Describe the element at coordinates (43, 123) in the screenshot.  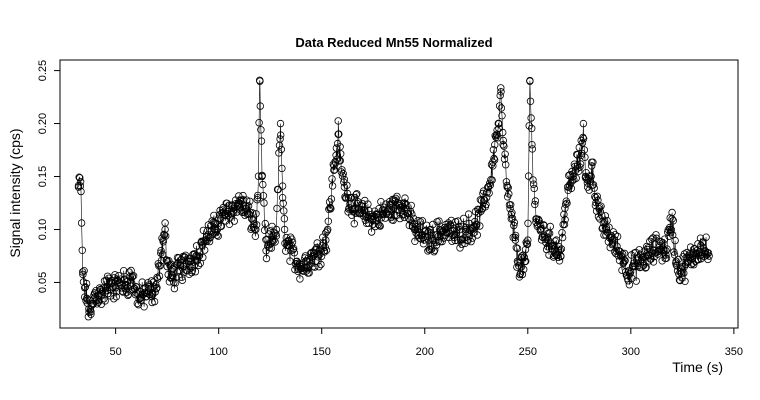
I see `y-tick-label: 0.20` at that location.